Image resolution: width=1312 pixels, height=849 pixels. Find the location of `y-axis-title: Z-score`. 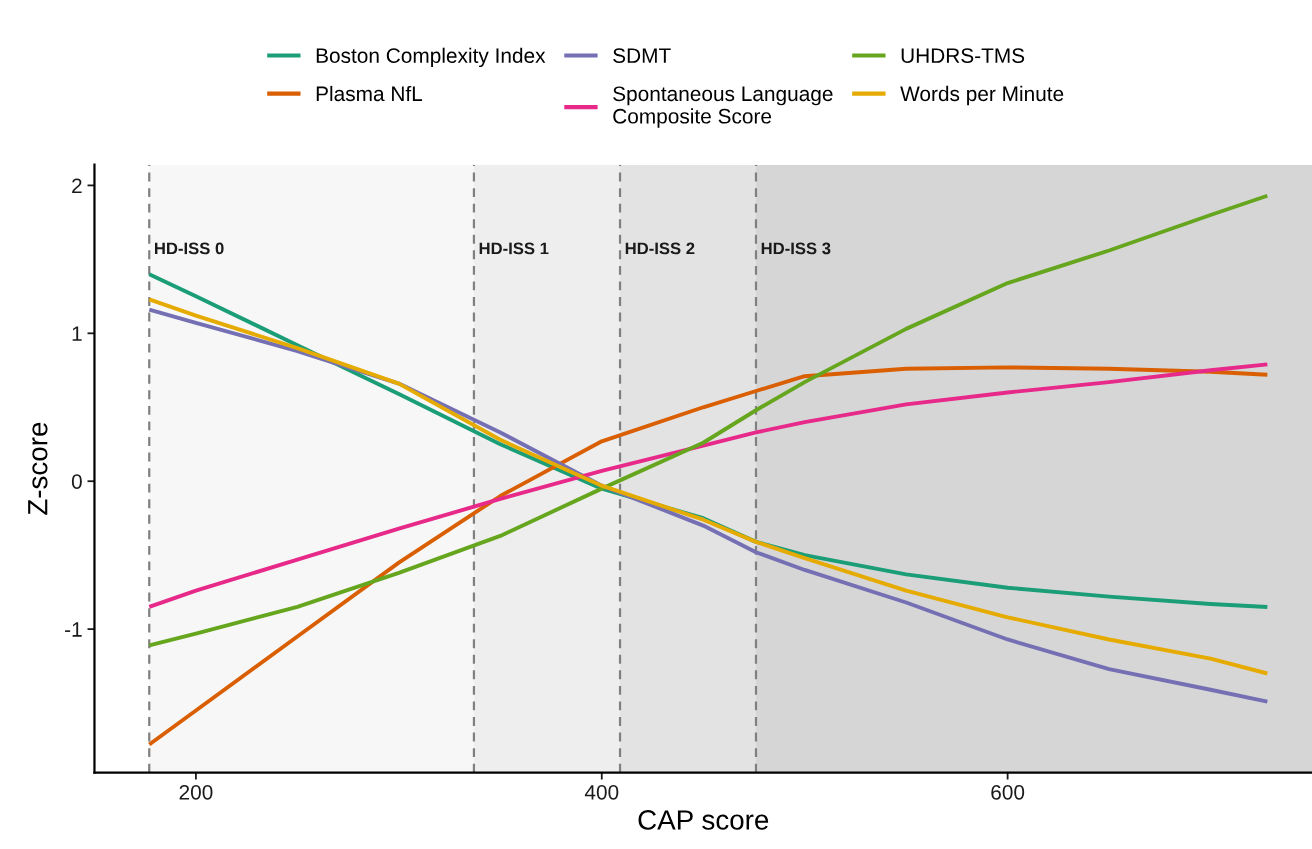

y-axis-title: Z-score is located at coordinates (38, 468).